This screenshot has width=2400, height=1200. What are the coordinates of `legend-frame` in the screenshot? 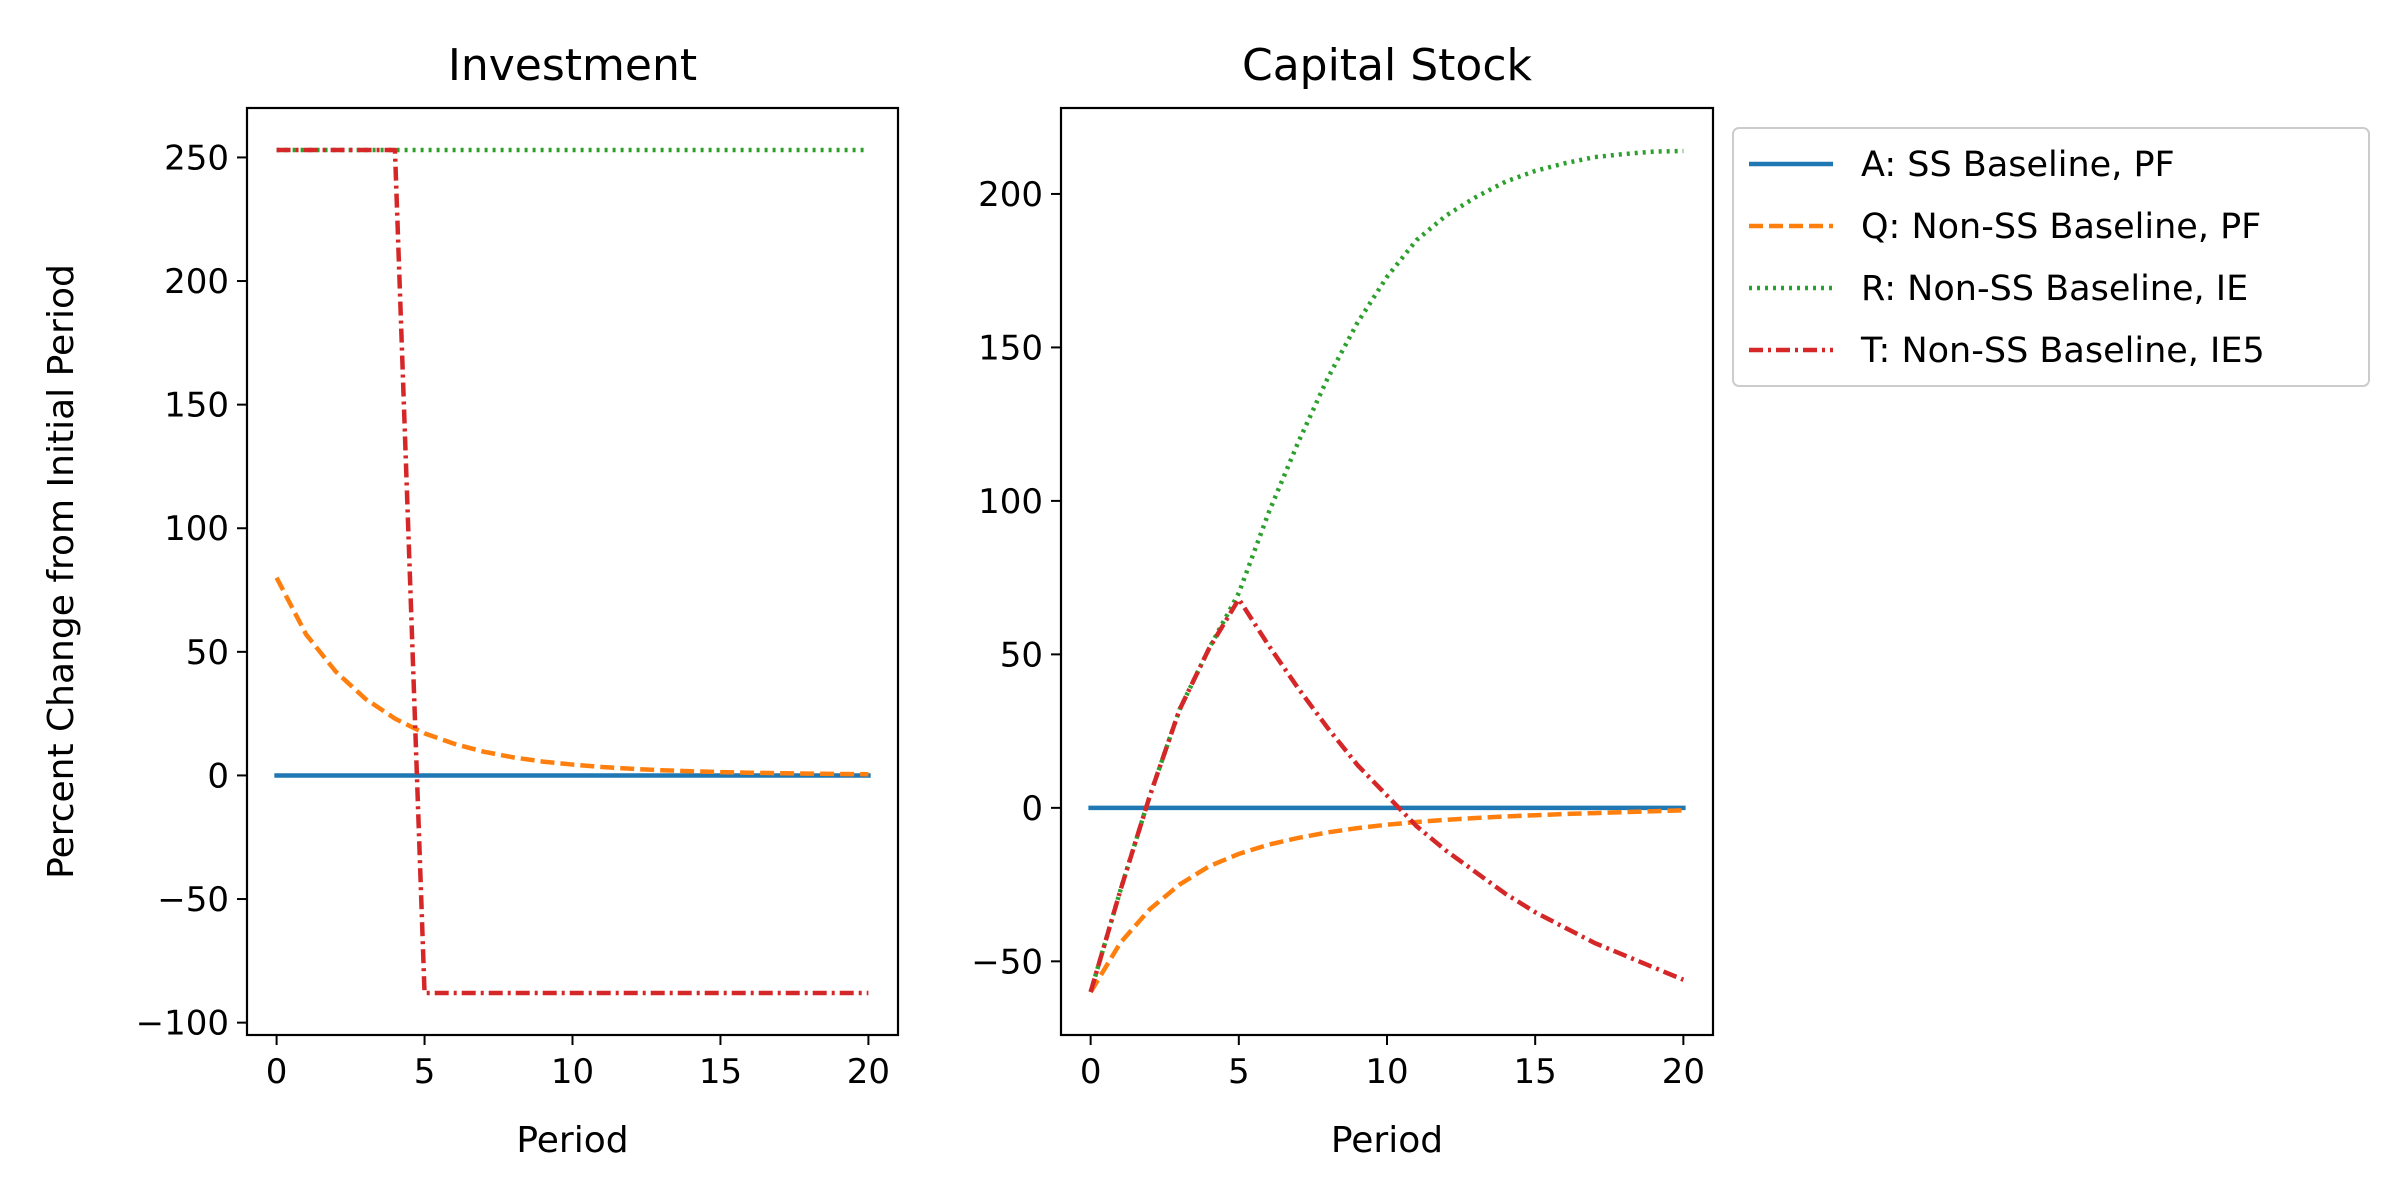 It's located at (2051, 257).